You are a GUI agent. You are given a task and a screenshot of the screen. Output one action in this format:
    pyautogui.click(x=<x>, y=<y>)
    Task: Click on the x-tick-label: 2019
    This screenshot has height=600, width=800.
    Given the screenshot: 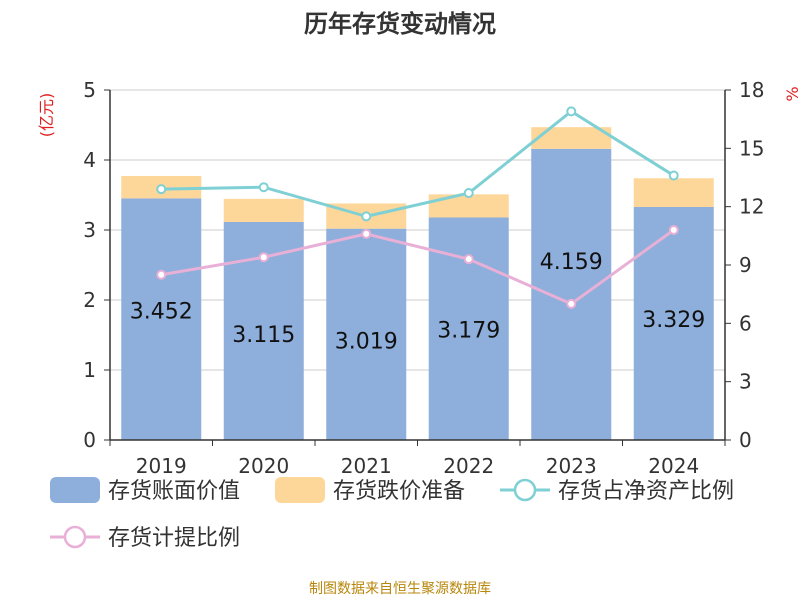 What is the action you would take?
    pyautogui.click(x=161, y=466)
    